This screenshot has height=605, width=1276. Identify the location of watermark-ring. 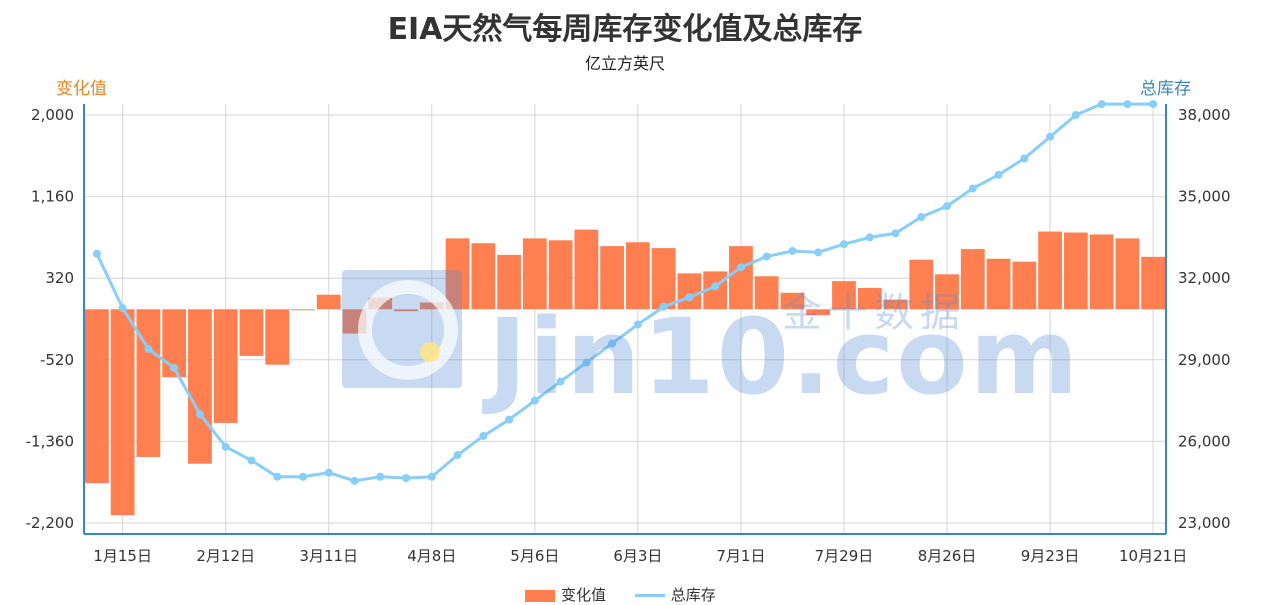
(408, 330).